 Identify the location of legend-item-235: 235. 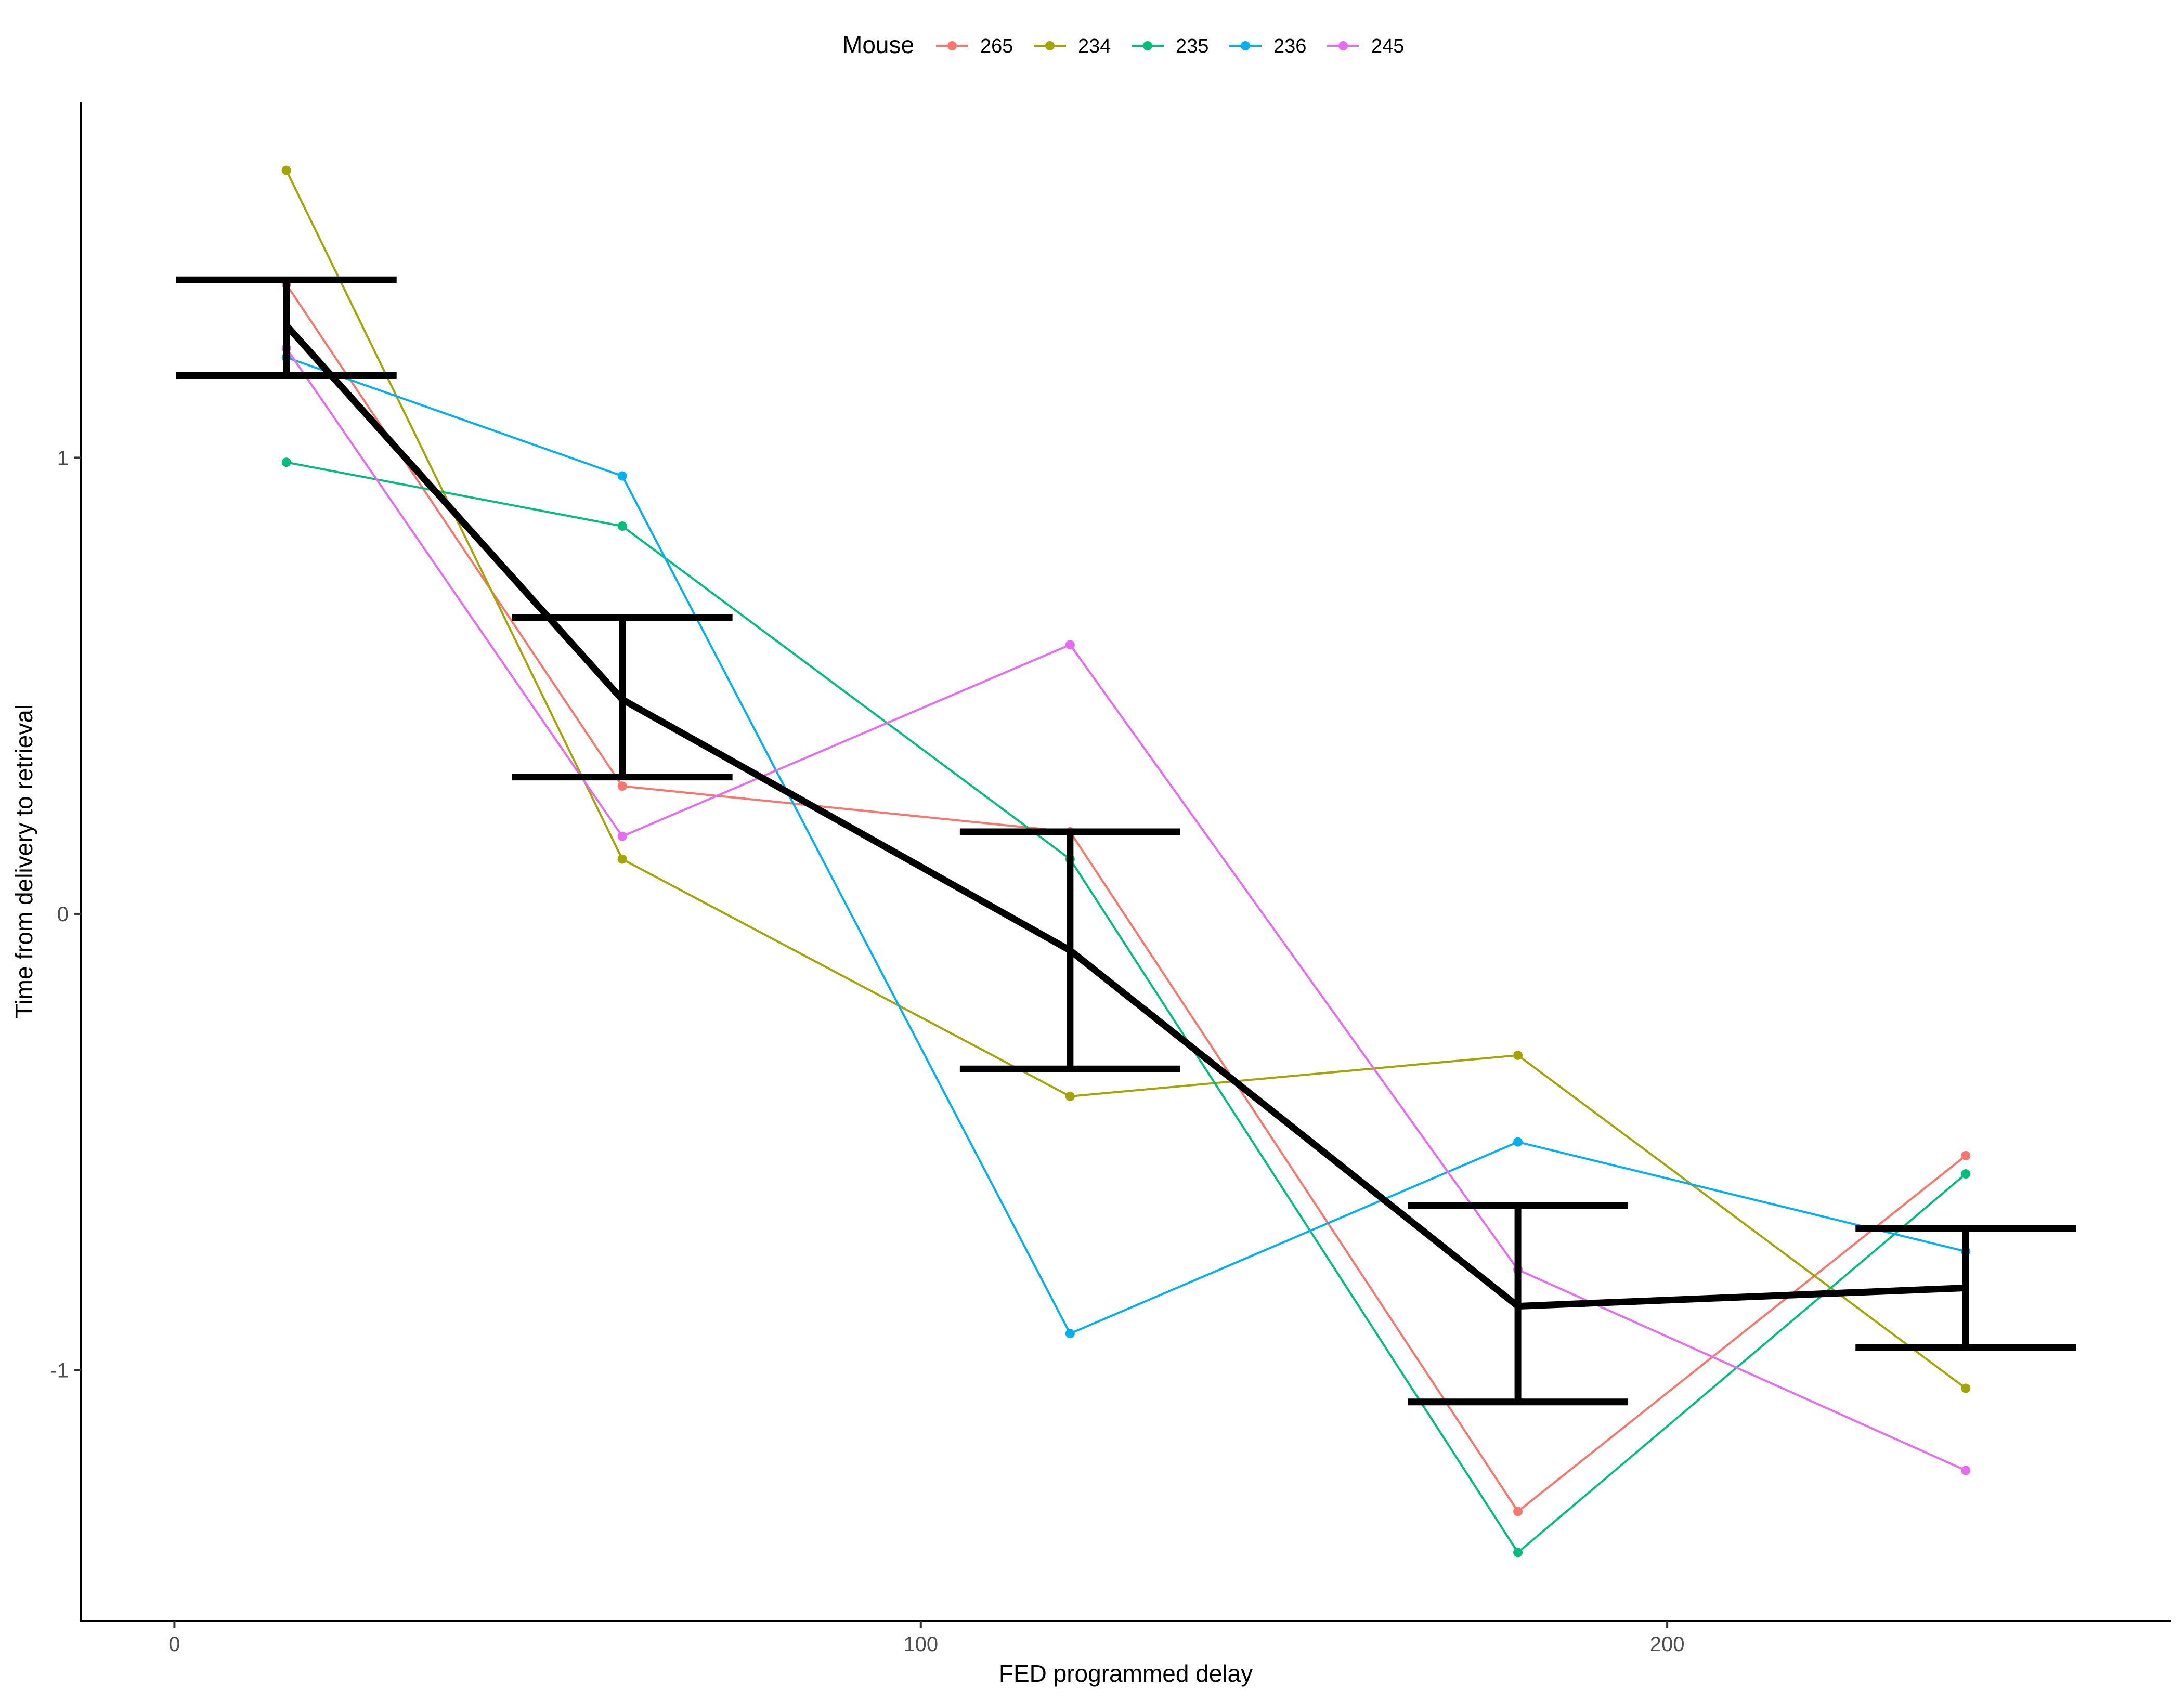
(1170, 46).